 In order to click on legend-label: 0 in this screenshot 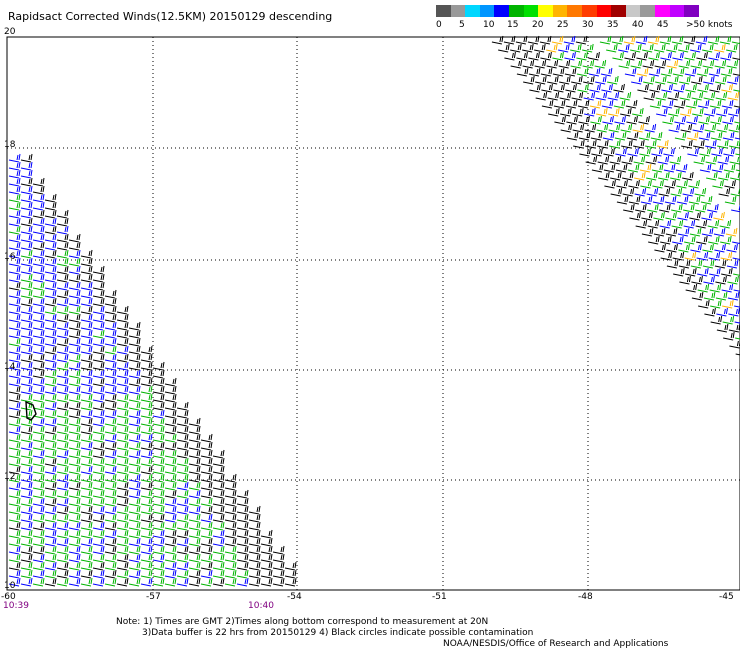, I will do `click(439, 25)`.